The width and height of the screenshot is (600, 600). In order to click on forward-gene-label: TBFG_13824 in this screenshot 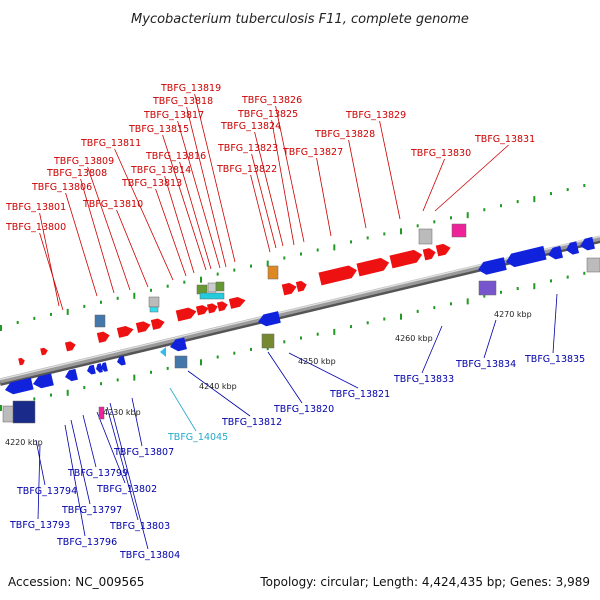, I will do `click(250, 126)`.